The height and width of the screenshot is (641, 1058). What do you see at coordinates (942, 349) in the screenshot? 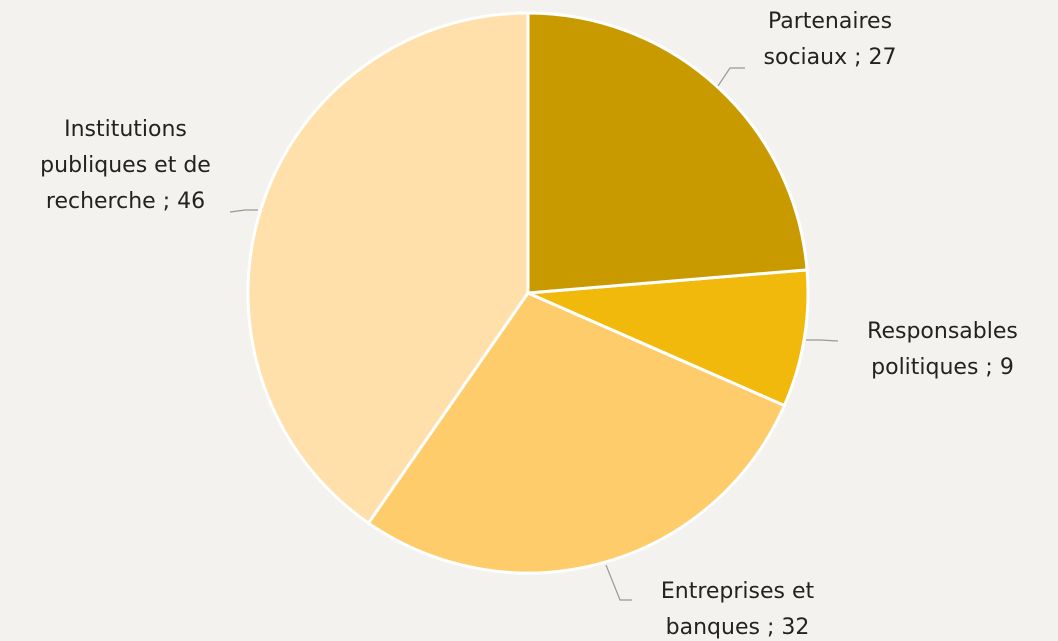
I see `data-label: Responsables politiques ; 9` at bounding box center [942, 349].